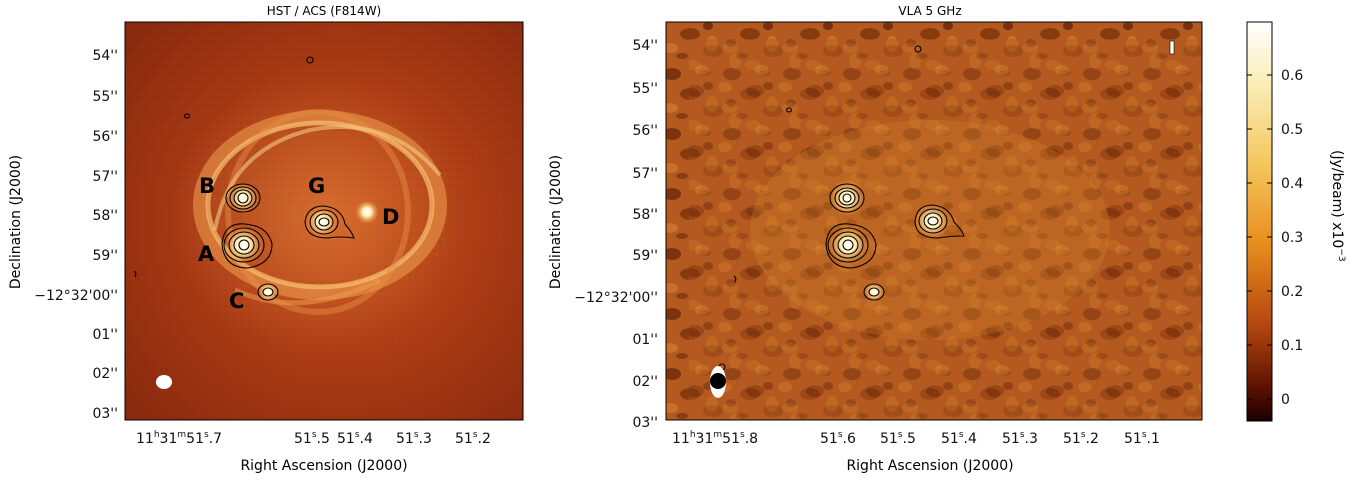  Describe the element at coordinates (236, 301) in the screenshot. I see `image-label-c: C` at that location.